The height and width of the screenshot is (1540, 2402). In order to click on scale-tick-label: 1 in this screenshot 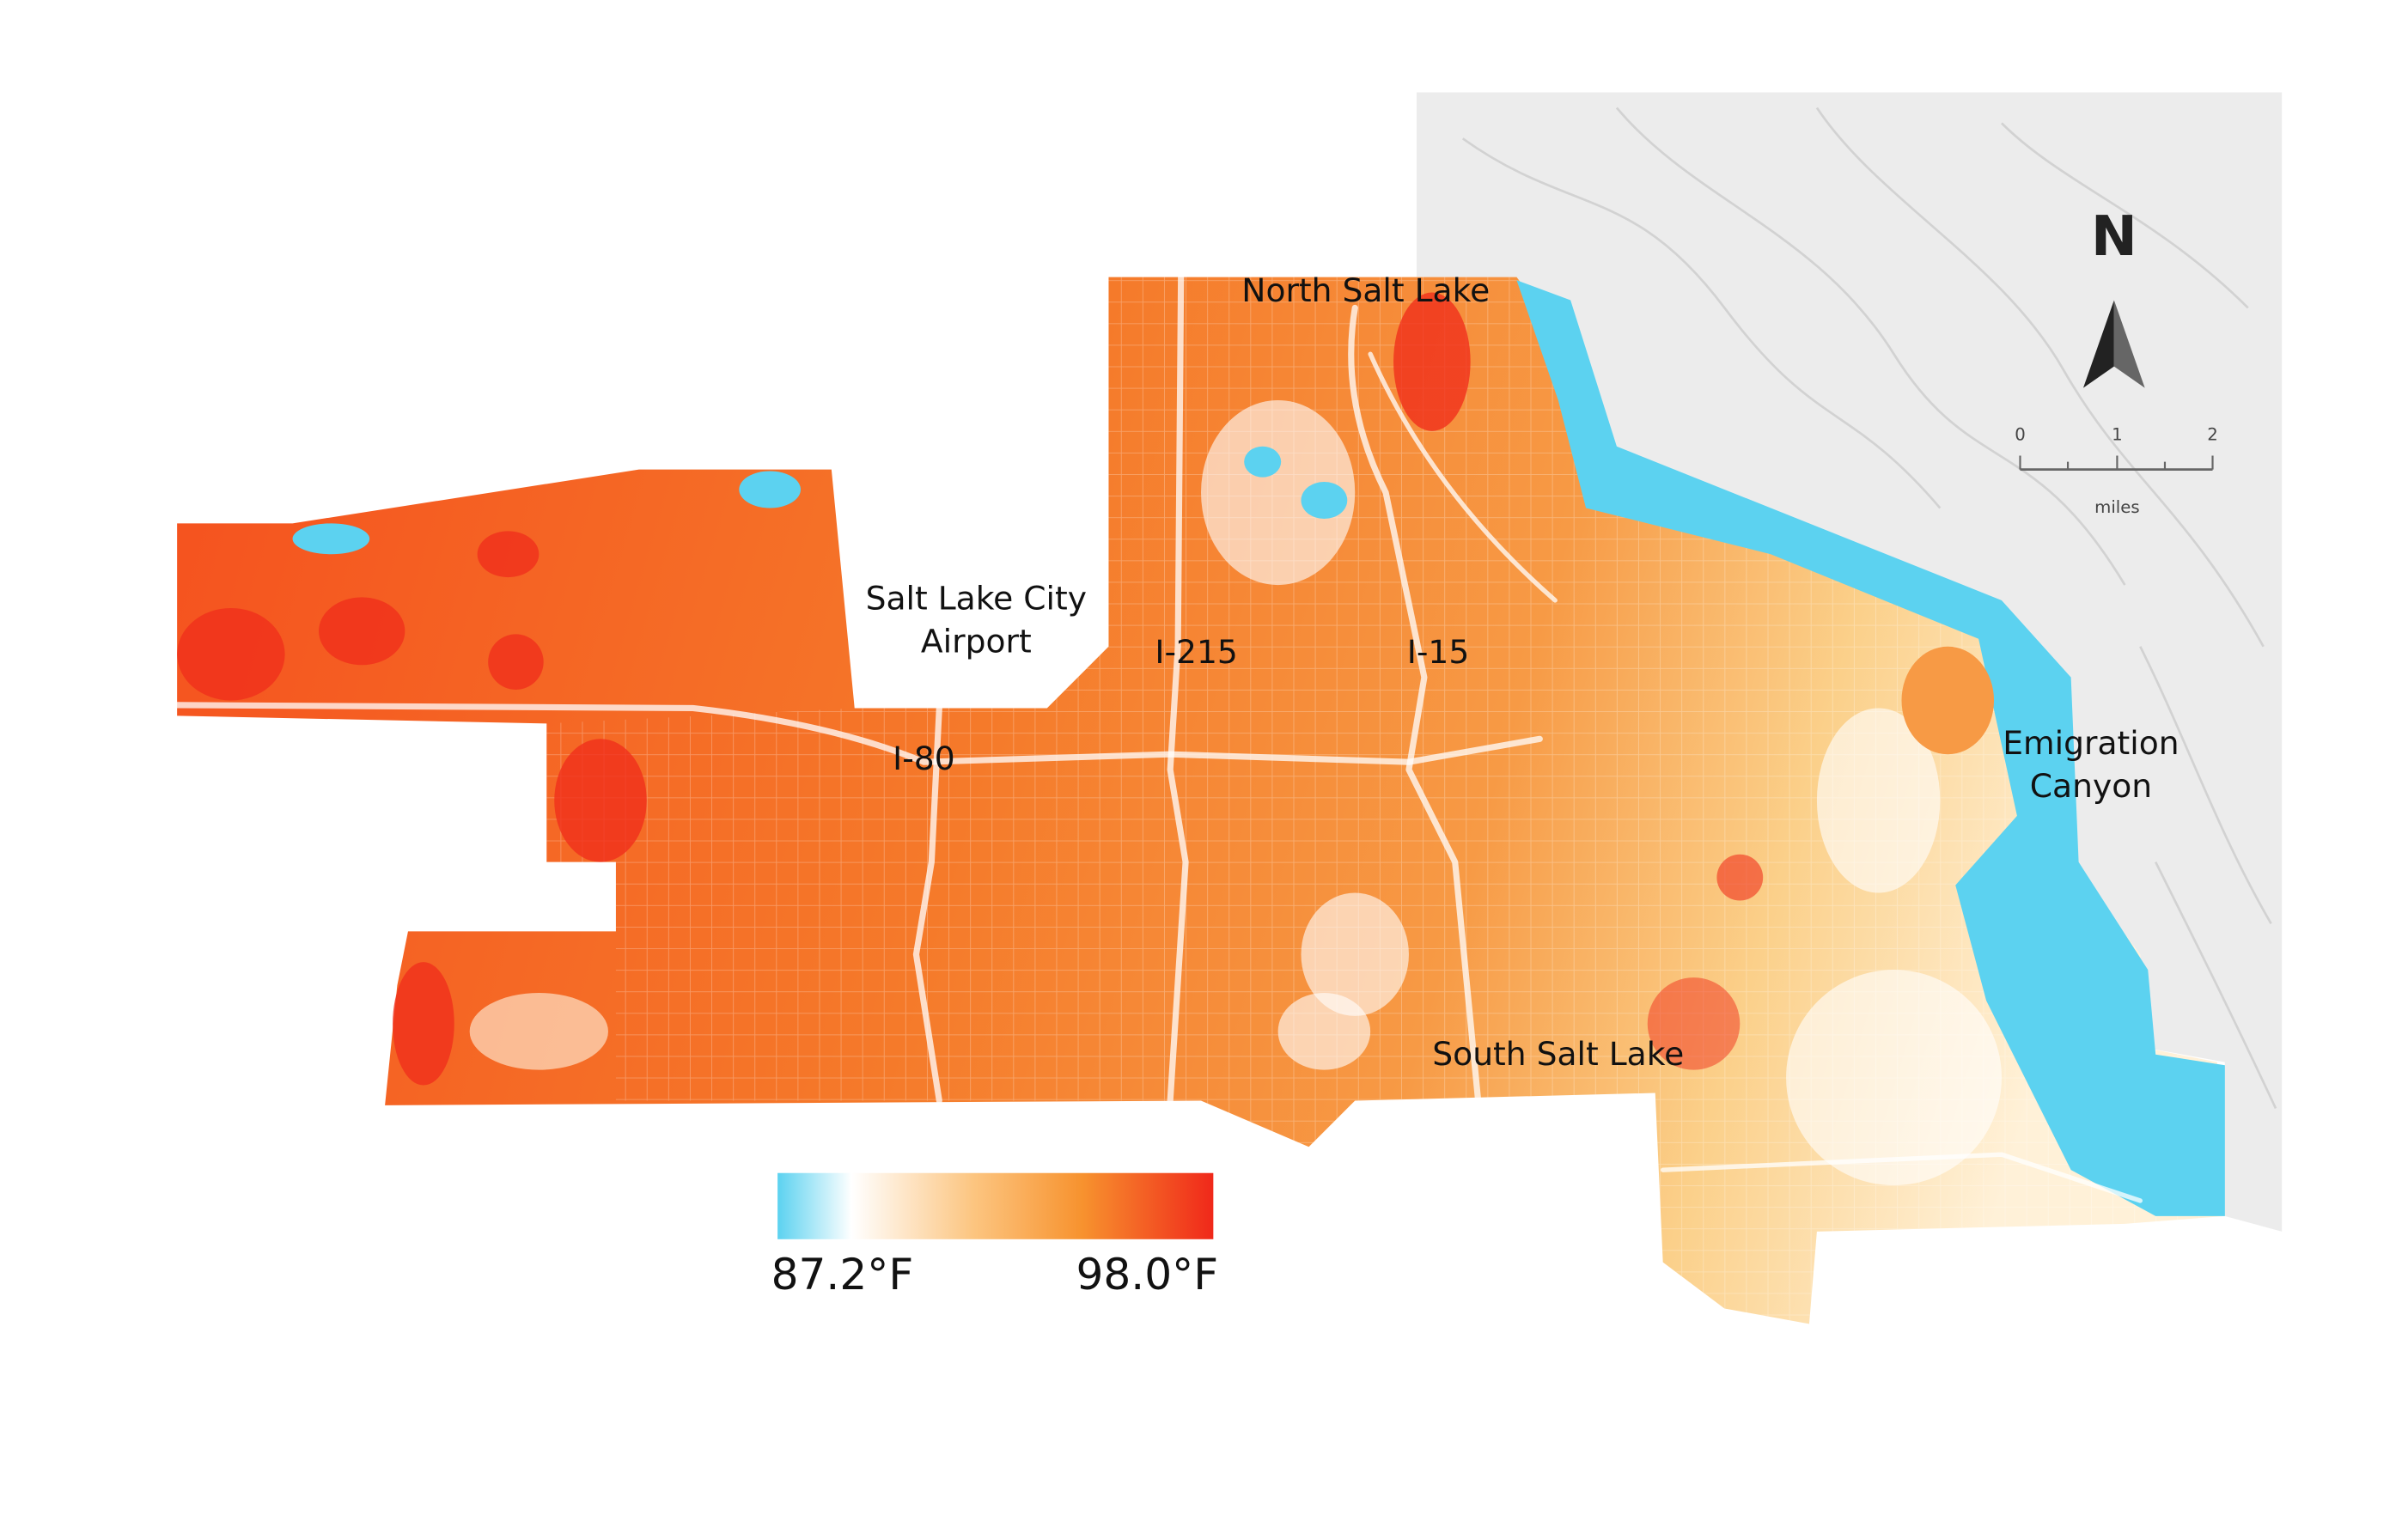, I will do `click(2117, 435)`.